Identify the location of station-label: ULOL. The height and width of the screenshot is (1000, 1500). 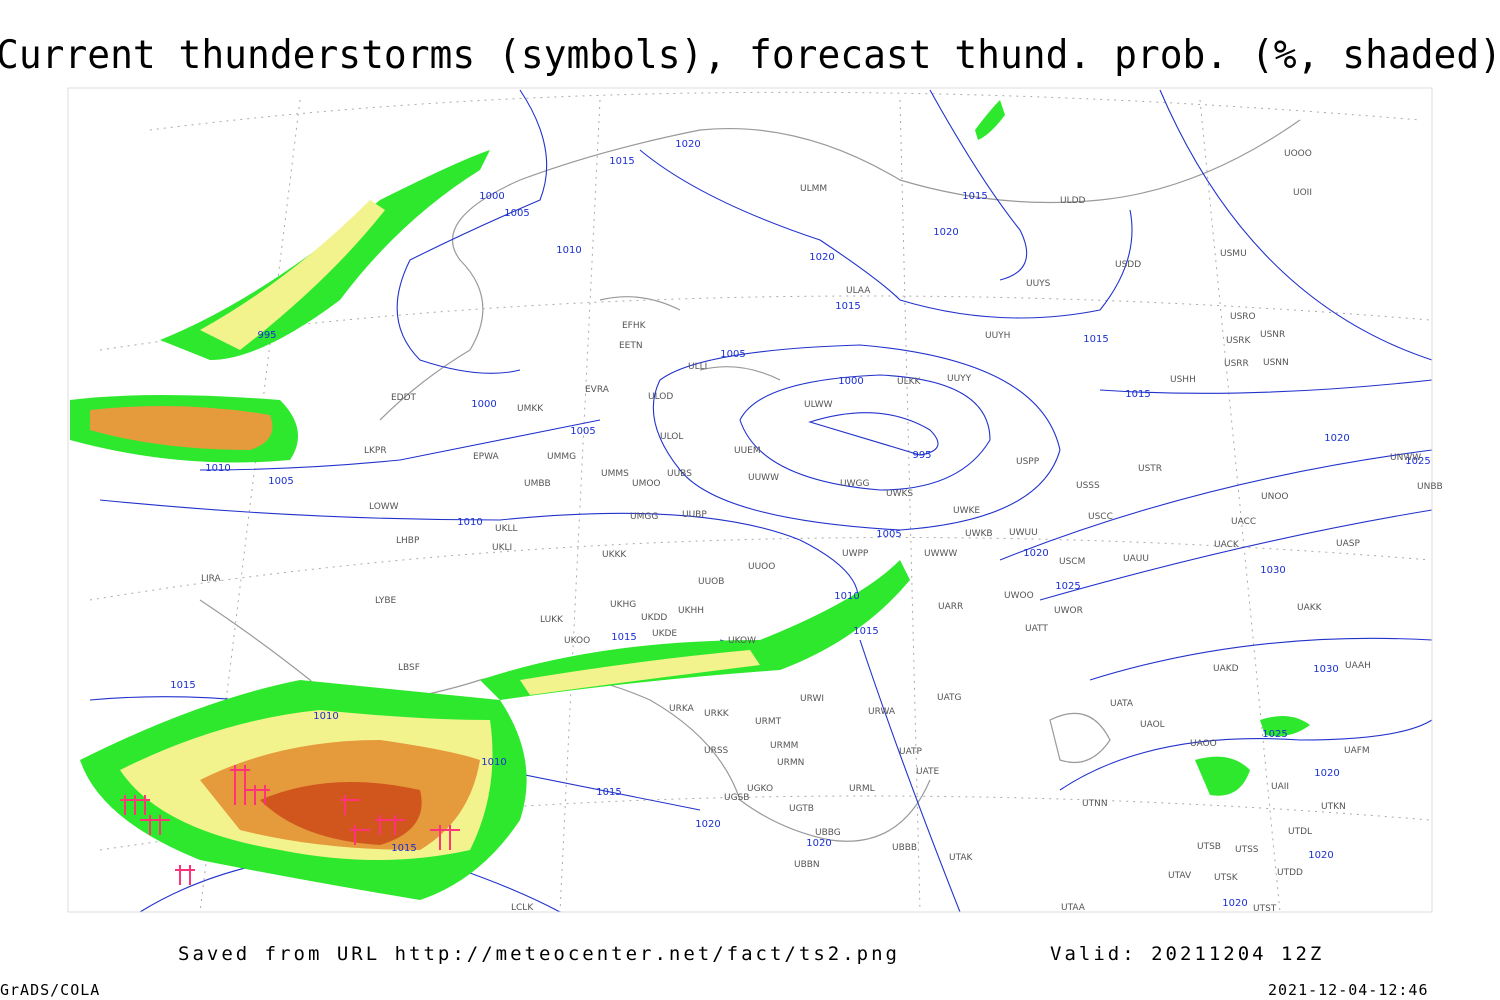
(671, 437).